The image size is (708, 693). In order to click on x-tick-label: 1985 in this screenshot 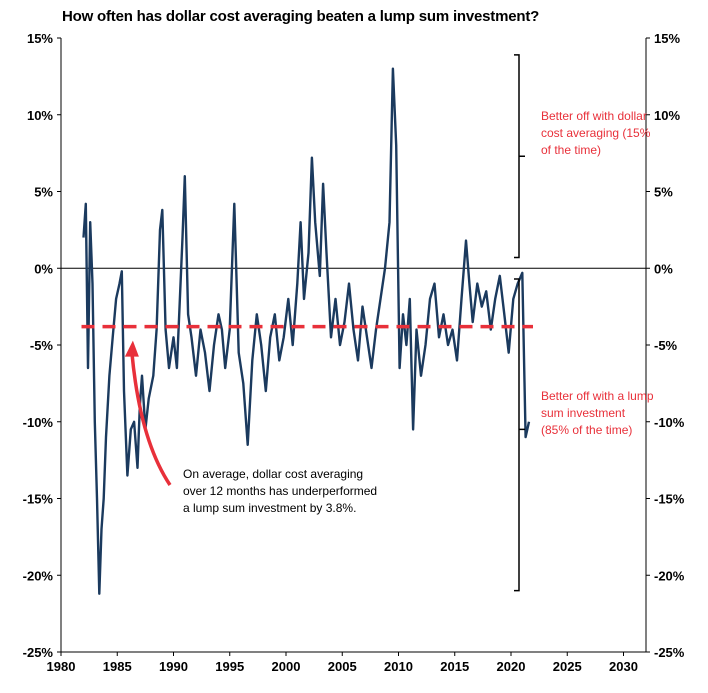, I will do `click(117, 666)`.